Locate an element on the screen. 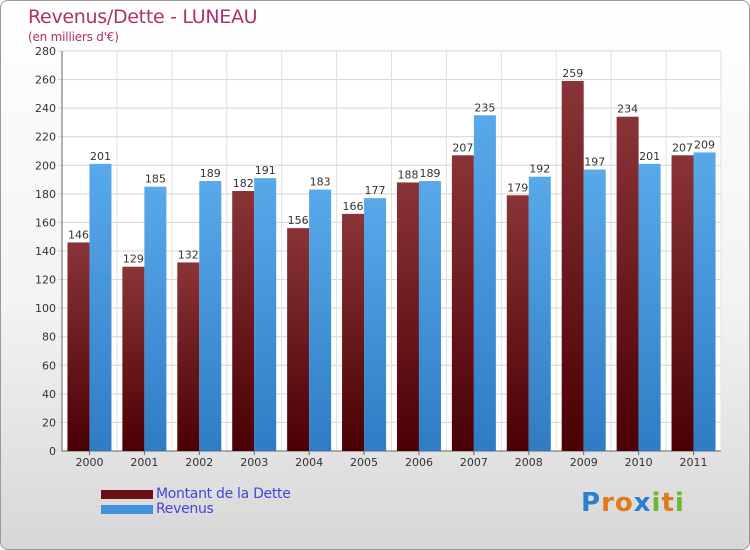  data-label-revenus: 191 is located at coordinates (265, 170).